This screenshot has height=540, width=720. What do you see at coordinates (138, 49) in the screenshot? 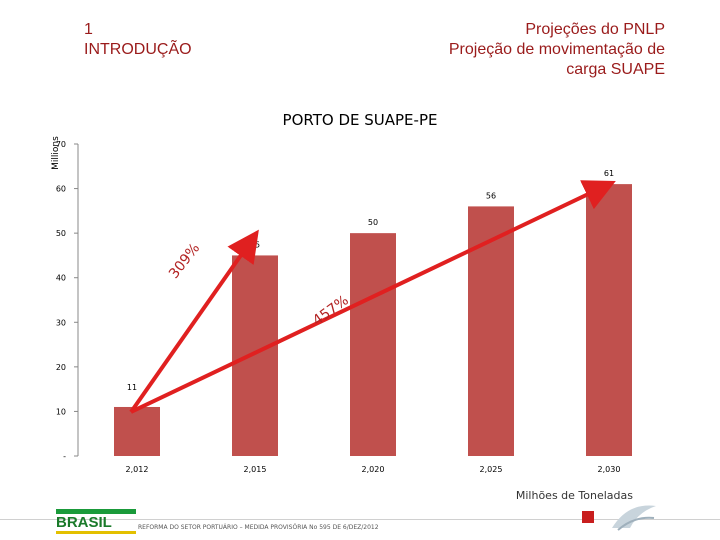
I see `section-title: INTRODUÇÃO` at bounding box center [138, 49].